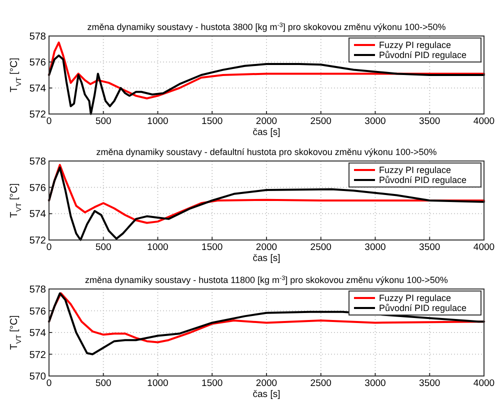 Image resolution: width=500 pixels, height=402 pixels. I want to click on y-tick-label: 570, so click(37, 377).